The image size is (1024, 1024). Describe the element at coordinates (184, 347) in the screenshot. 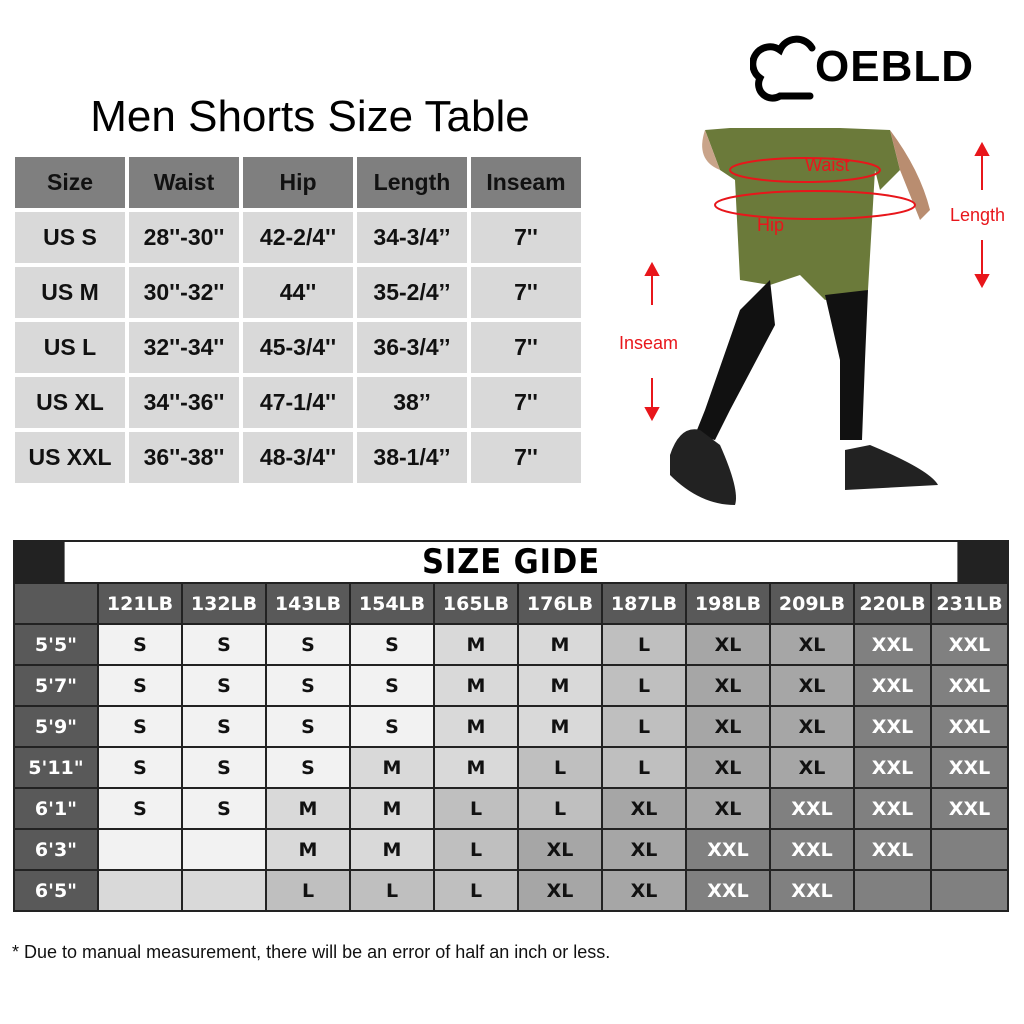

I see `size-table-cell: 32''-34''` at that location.